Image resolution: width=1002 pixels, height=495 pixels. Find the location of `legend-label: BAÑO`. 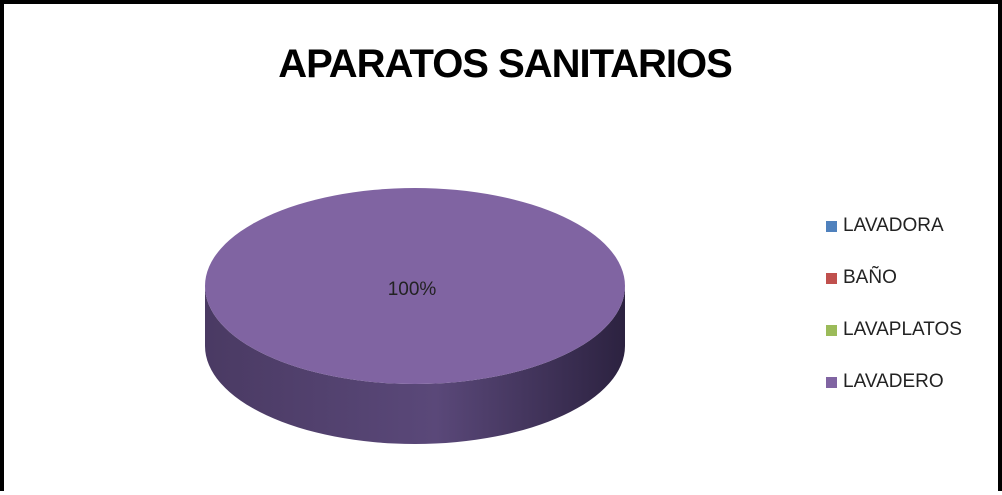

legend-label: BAÑO is located at coordinates (870, 277).